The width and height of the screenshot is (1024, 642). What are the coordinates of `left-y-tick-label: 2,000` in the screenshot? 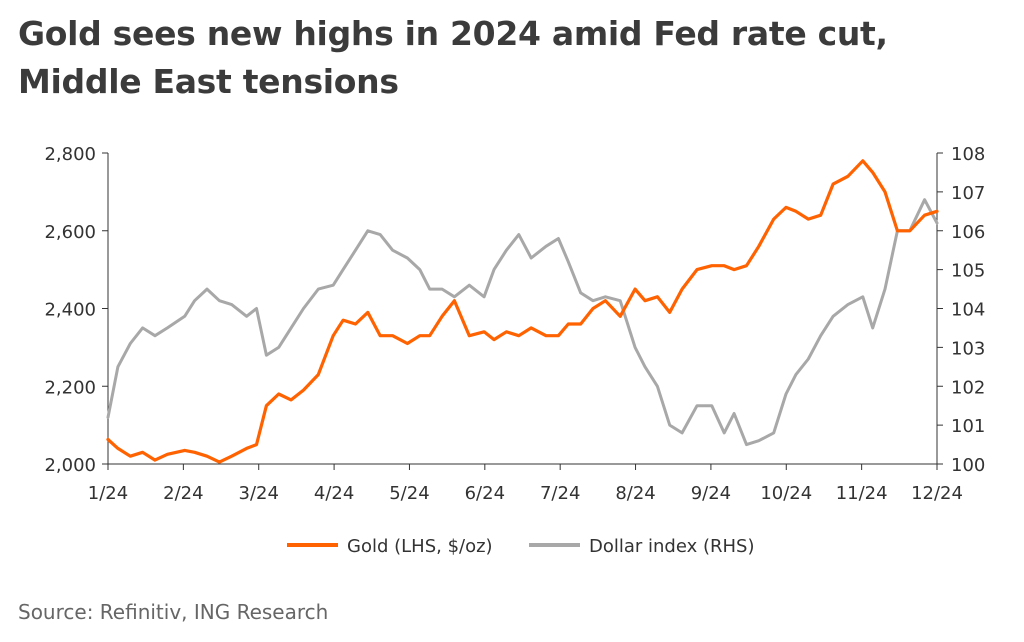 It's located at (70, 465).